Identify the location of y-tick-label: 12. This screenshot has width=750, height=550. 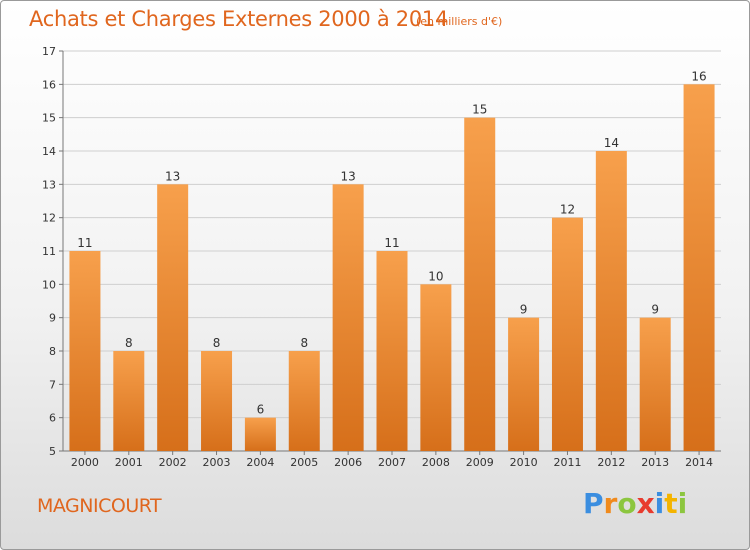
(49, 218).